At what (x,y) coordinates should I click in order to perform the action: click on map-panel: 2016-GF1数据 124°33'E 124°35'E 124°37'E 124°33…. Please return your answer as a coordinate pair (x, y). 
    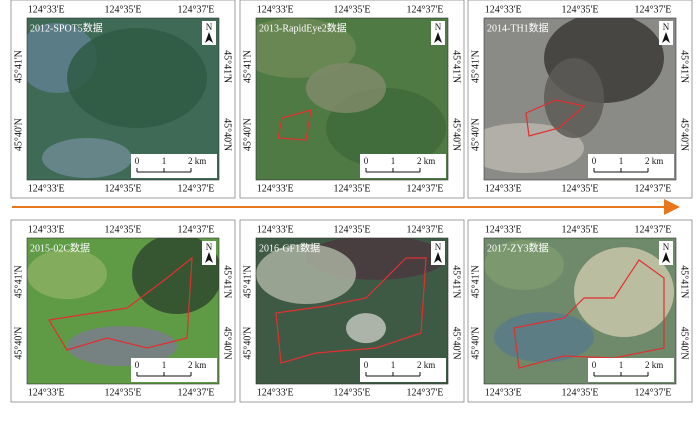
    Looking at the image, I should click on (352, 311).